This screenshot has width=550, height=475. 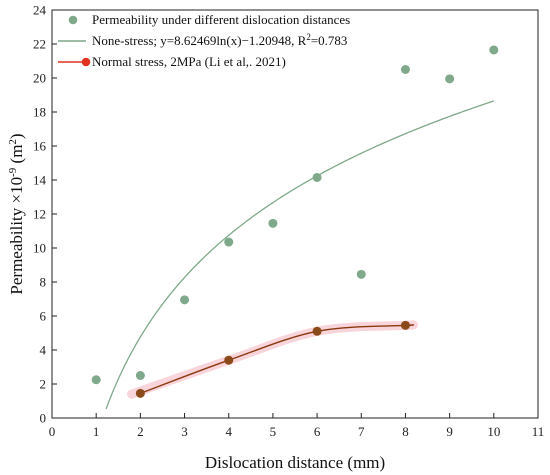 I want to click on y-tick-label: 6, so click(x=43, y=316).